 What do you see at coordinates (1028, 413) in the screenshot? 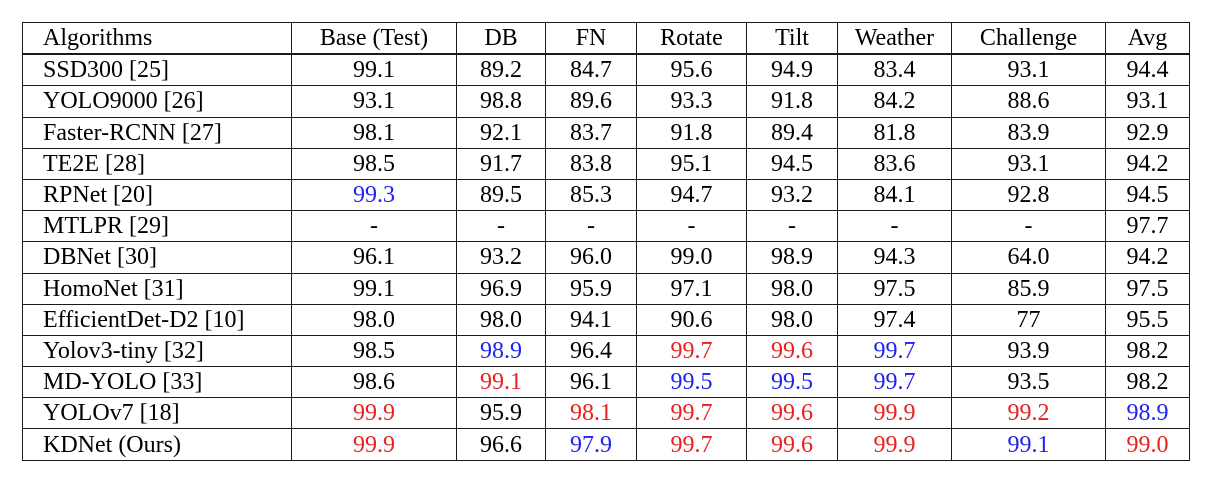
I see `value-cell: 99.2` at bounding box center [1028, 413].